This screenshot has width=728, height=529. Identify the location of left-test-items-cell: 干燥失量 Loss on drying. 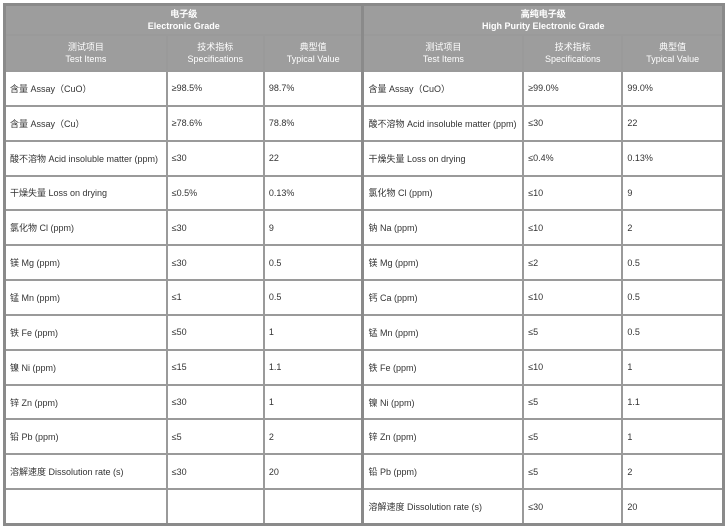
(85, 193).